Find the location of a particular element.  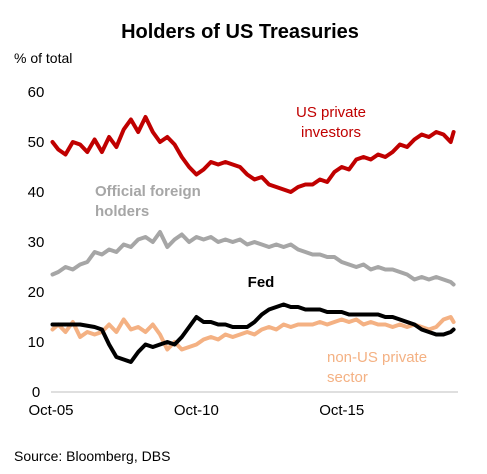

x-tick-label: Oct-10 is located at coordinates (196, 410).